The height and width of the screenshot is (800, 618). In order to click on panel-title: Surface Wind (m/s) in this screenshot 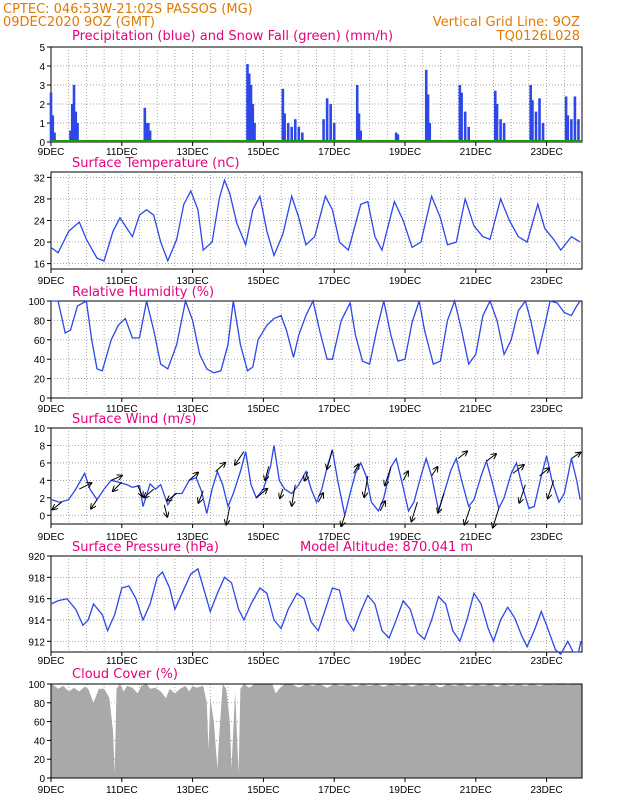, I will do `click(134, 419)`.